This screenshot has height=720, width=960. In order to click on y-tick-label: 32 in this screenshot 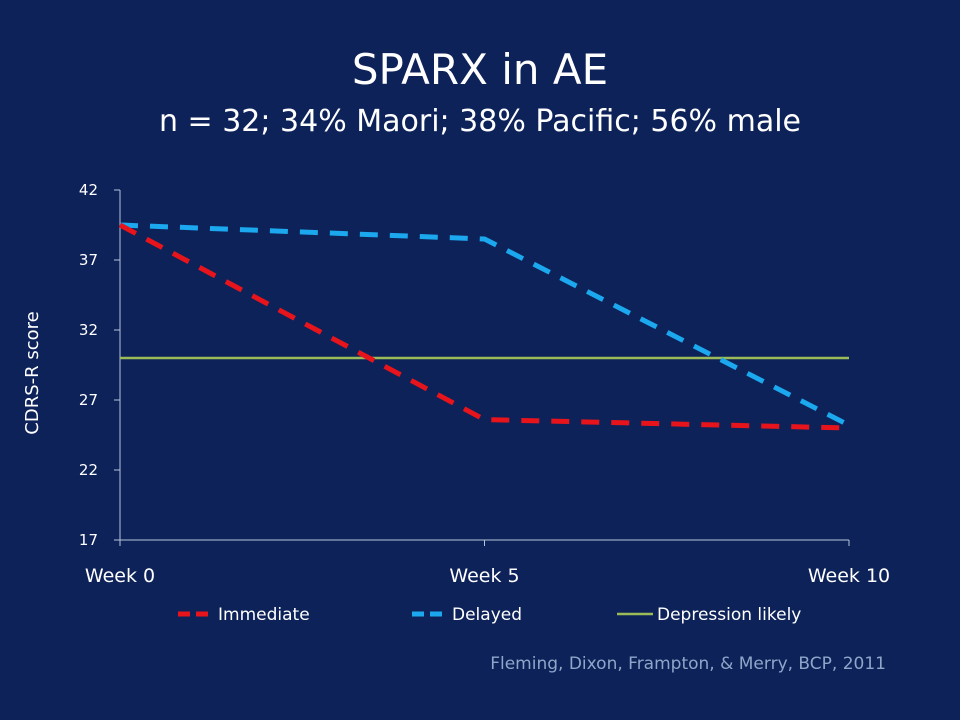, I will do `click(88, 330)`.